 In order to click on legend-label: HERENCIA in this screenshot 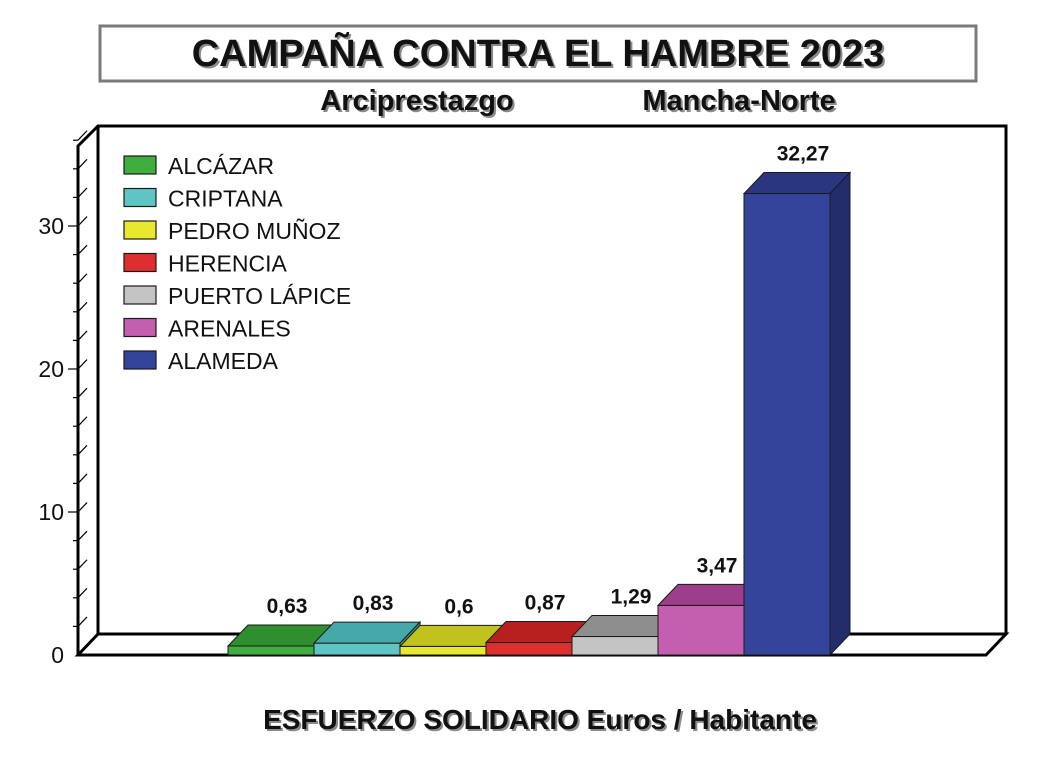, I will do `click(228, 264)`.